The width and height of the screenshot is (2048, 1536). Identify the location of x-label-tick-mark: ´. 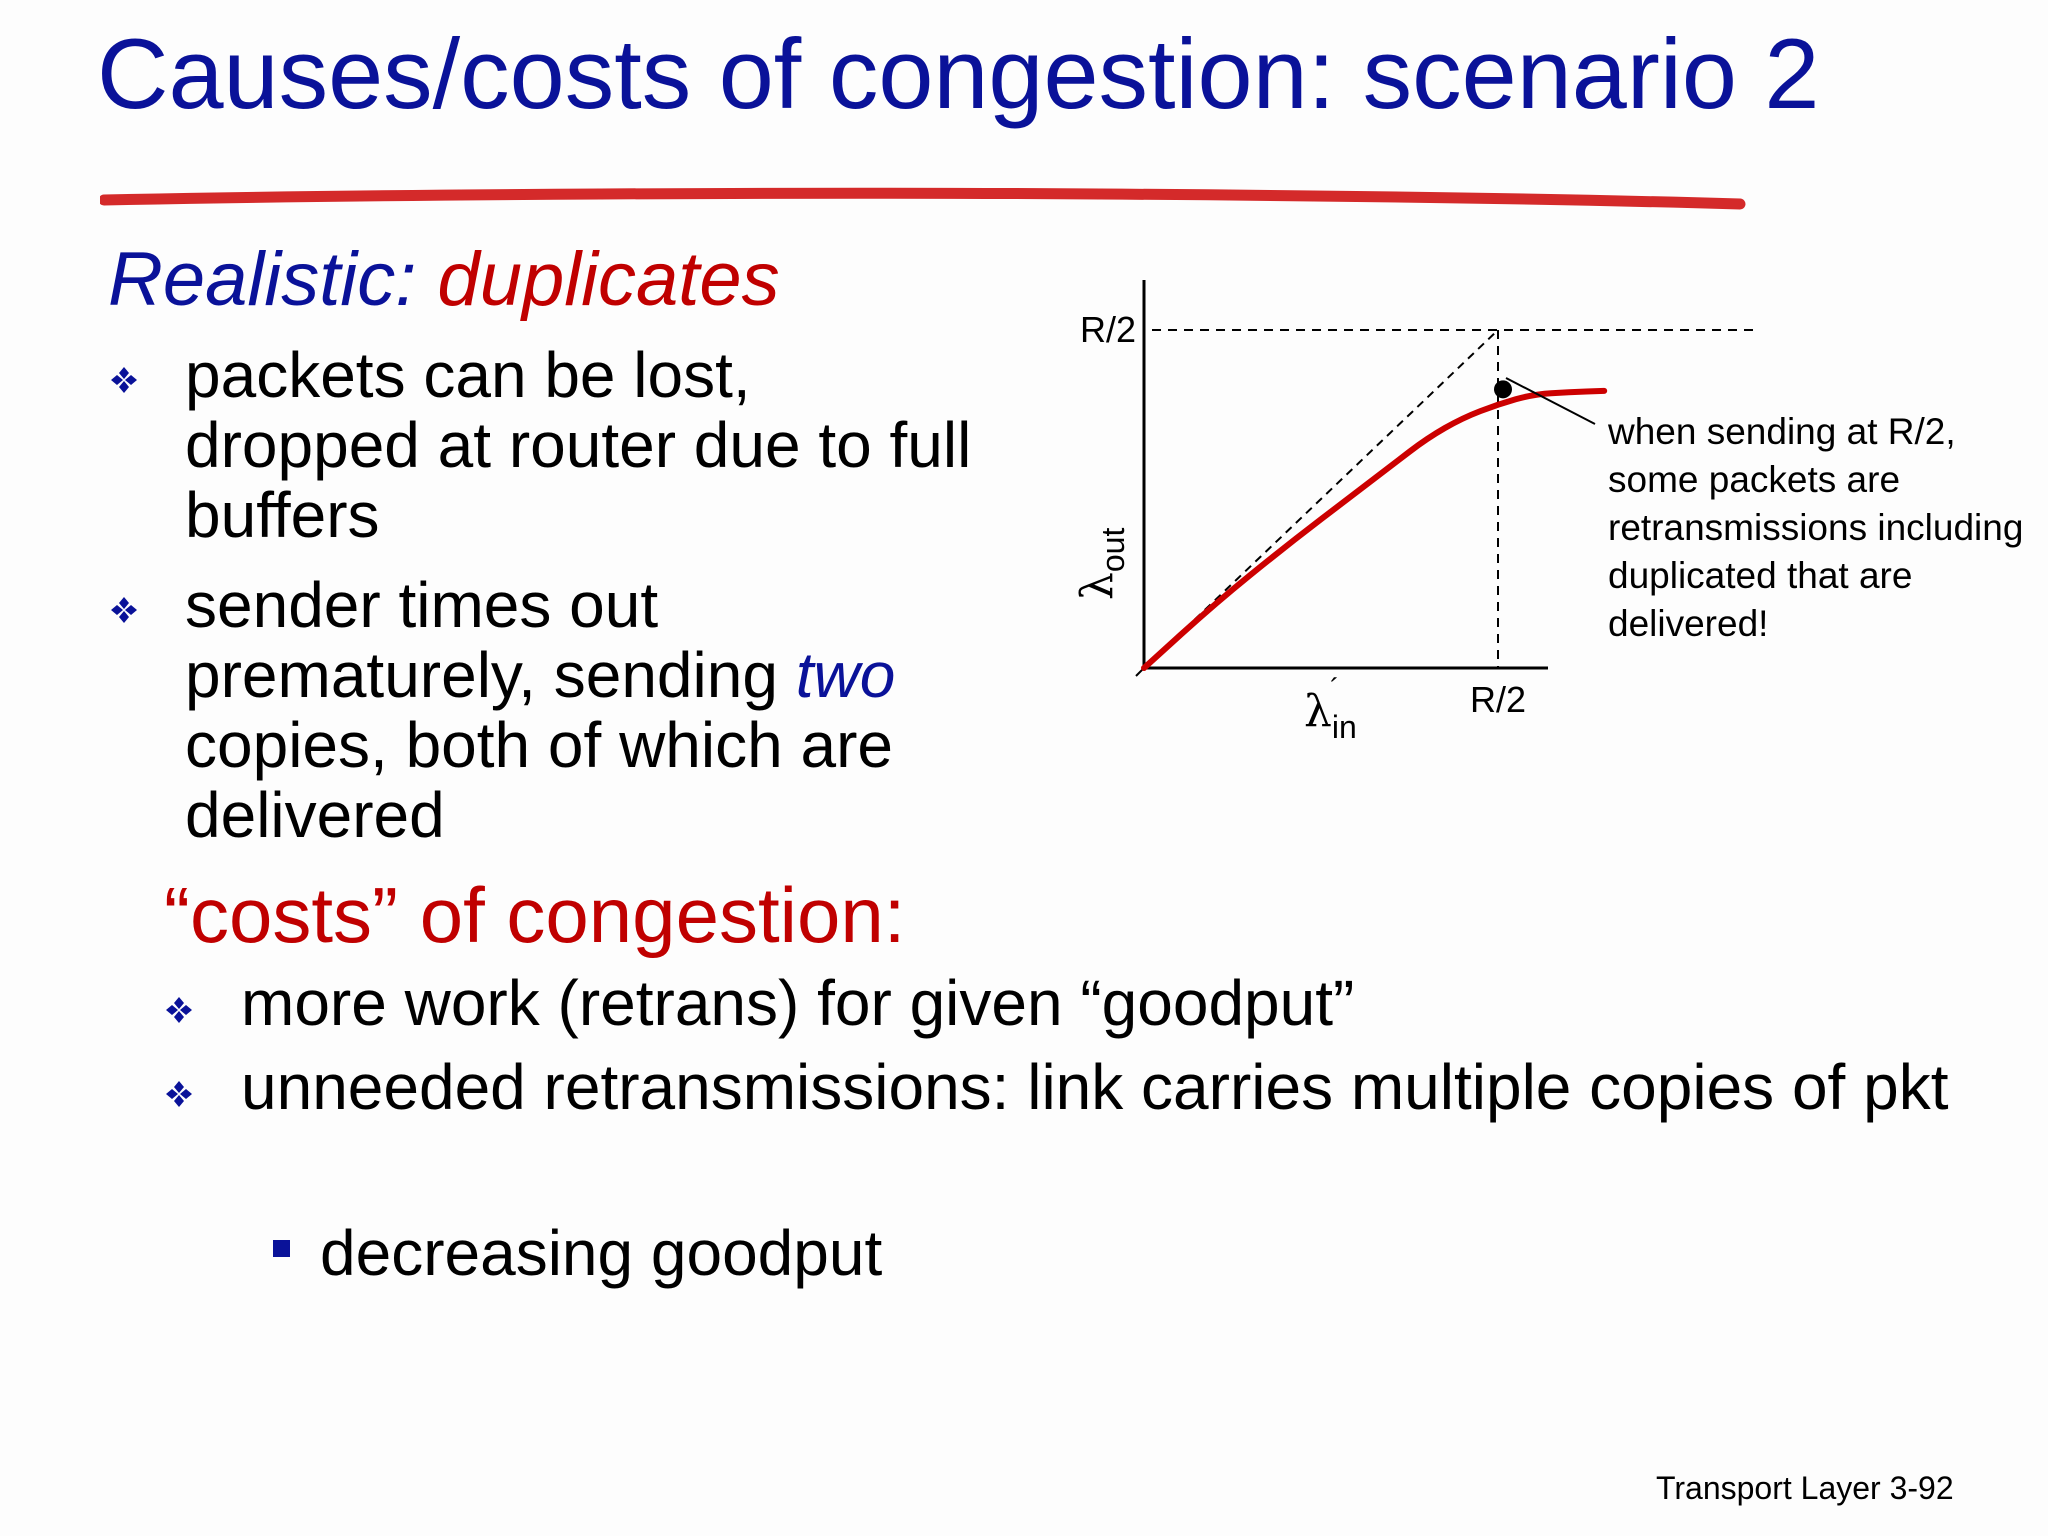
(1334, 688).